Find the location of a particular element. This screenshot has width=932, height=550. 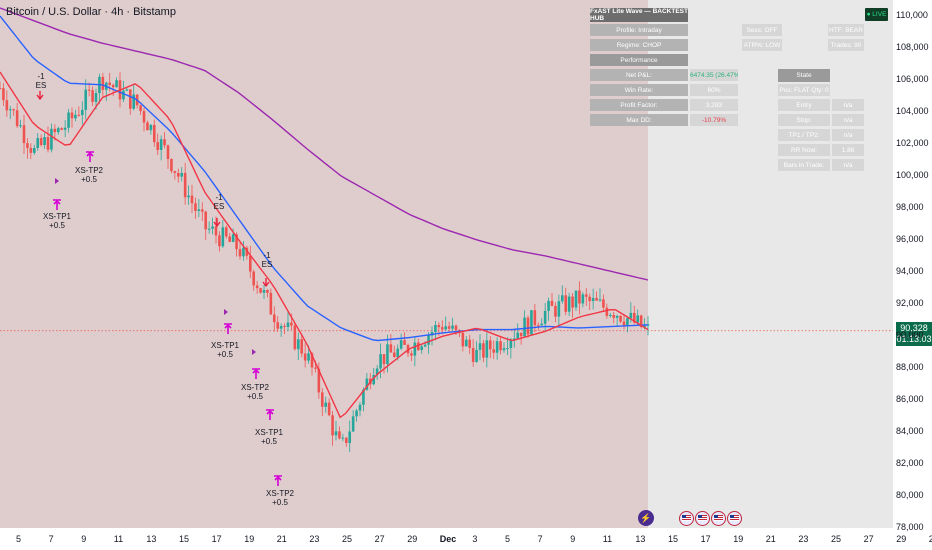

x-tick-label: 7 is located at coordinates (540, 539).